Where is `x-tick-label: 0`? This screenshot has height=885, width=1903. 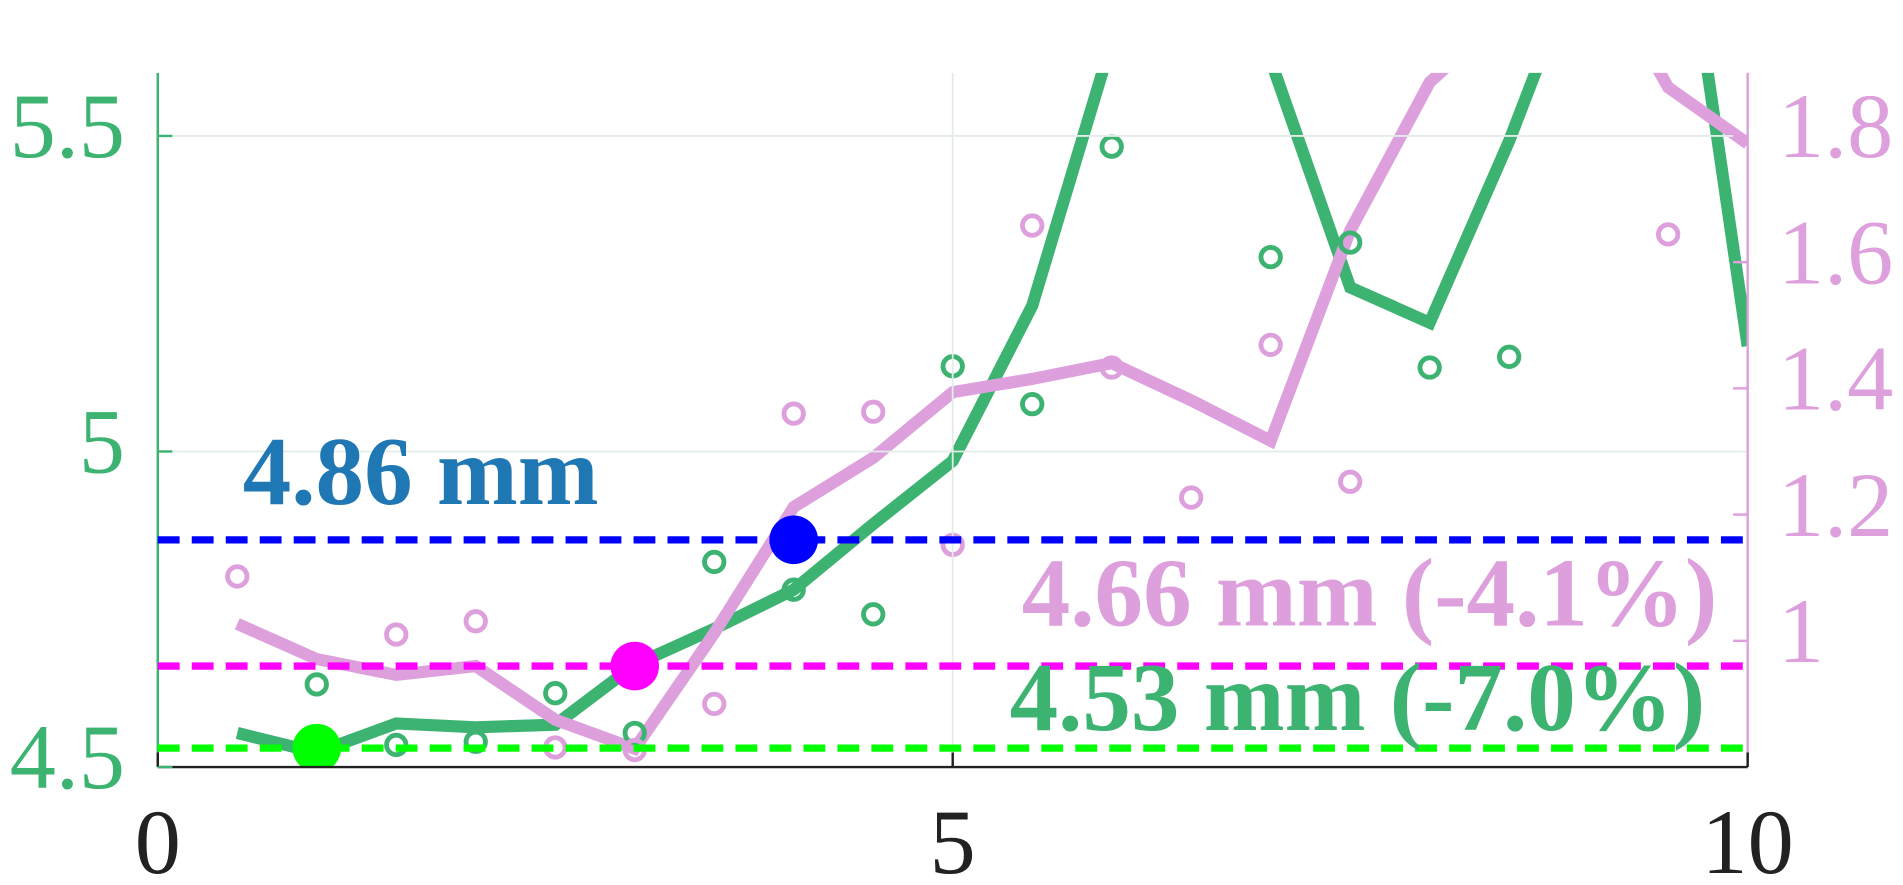 x-tick-label: 0 is located at coordinates (158, 838).